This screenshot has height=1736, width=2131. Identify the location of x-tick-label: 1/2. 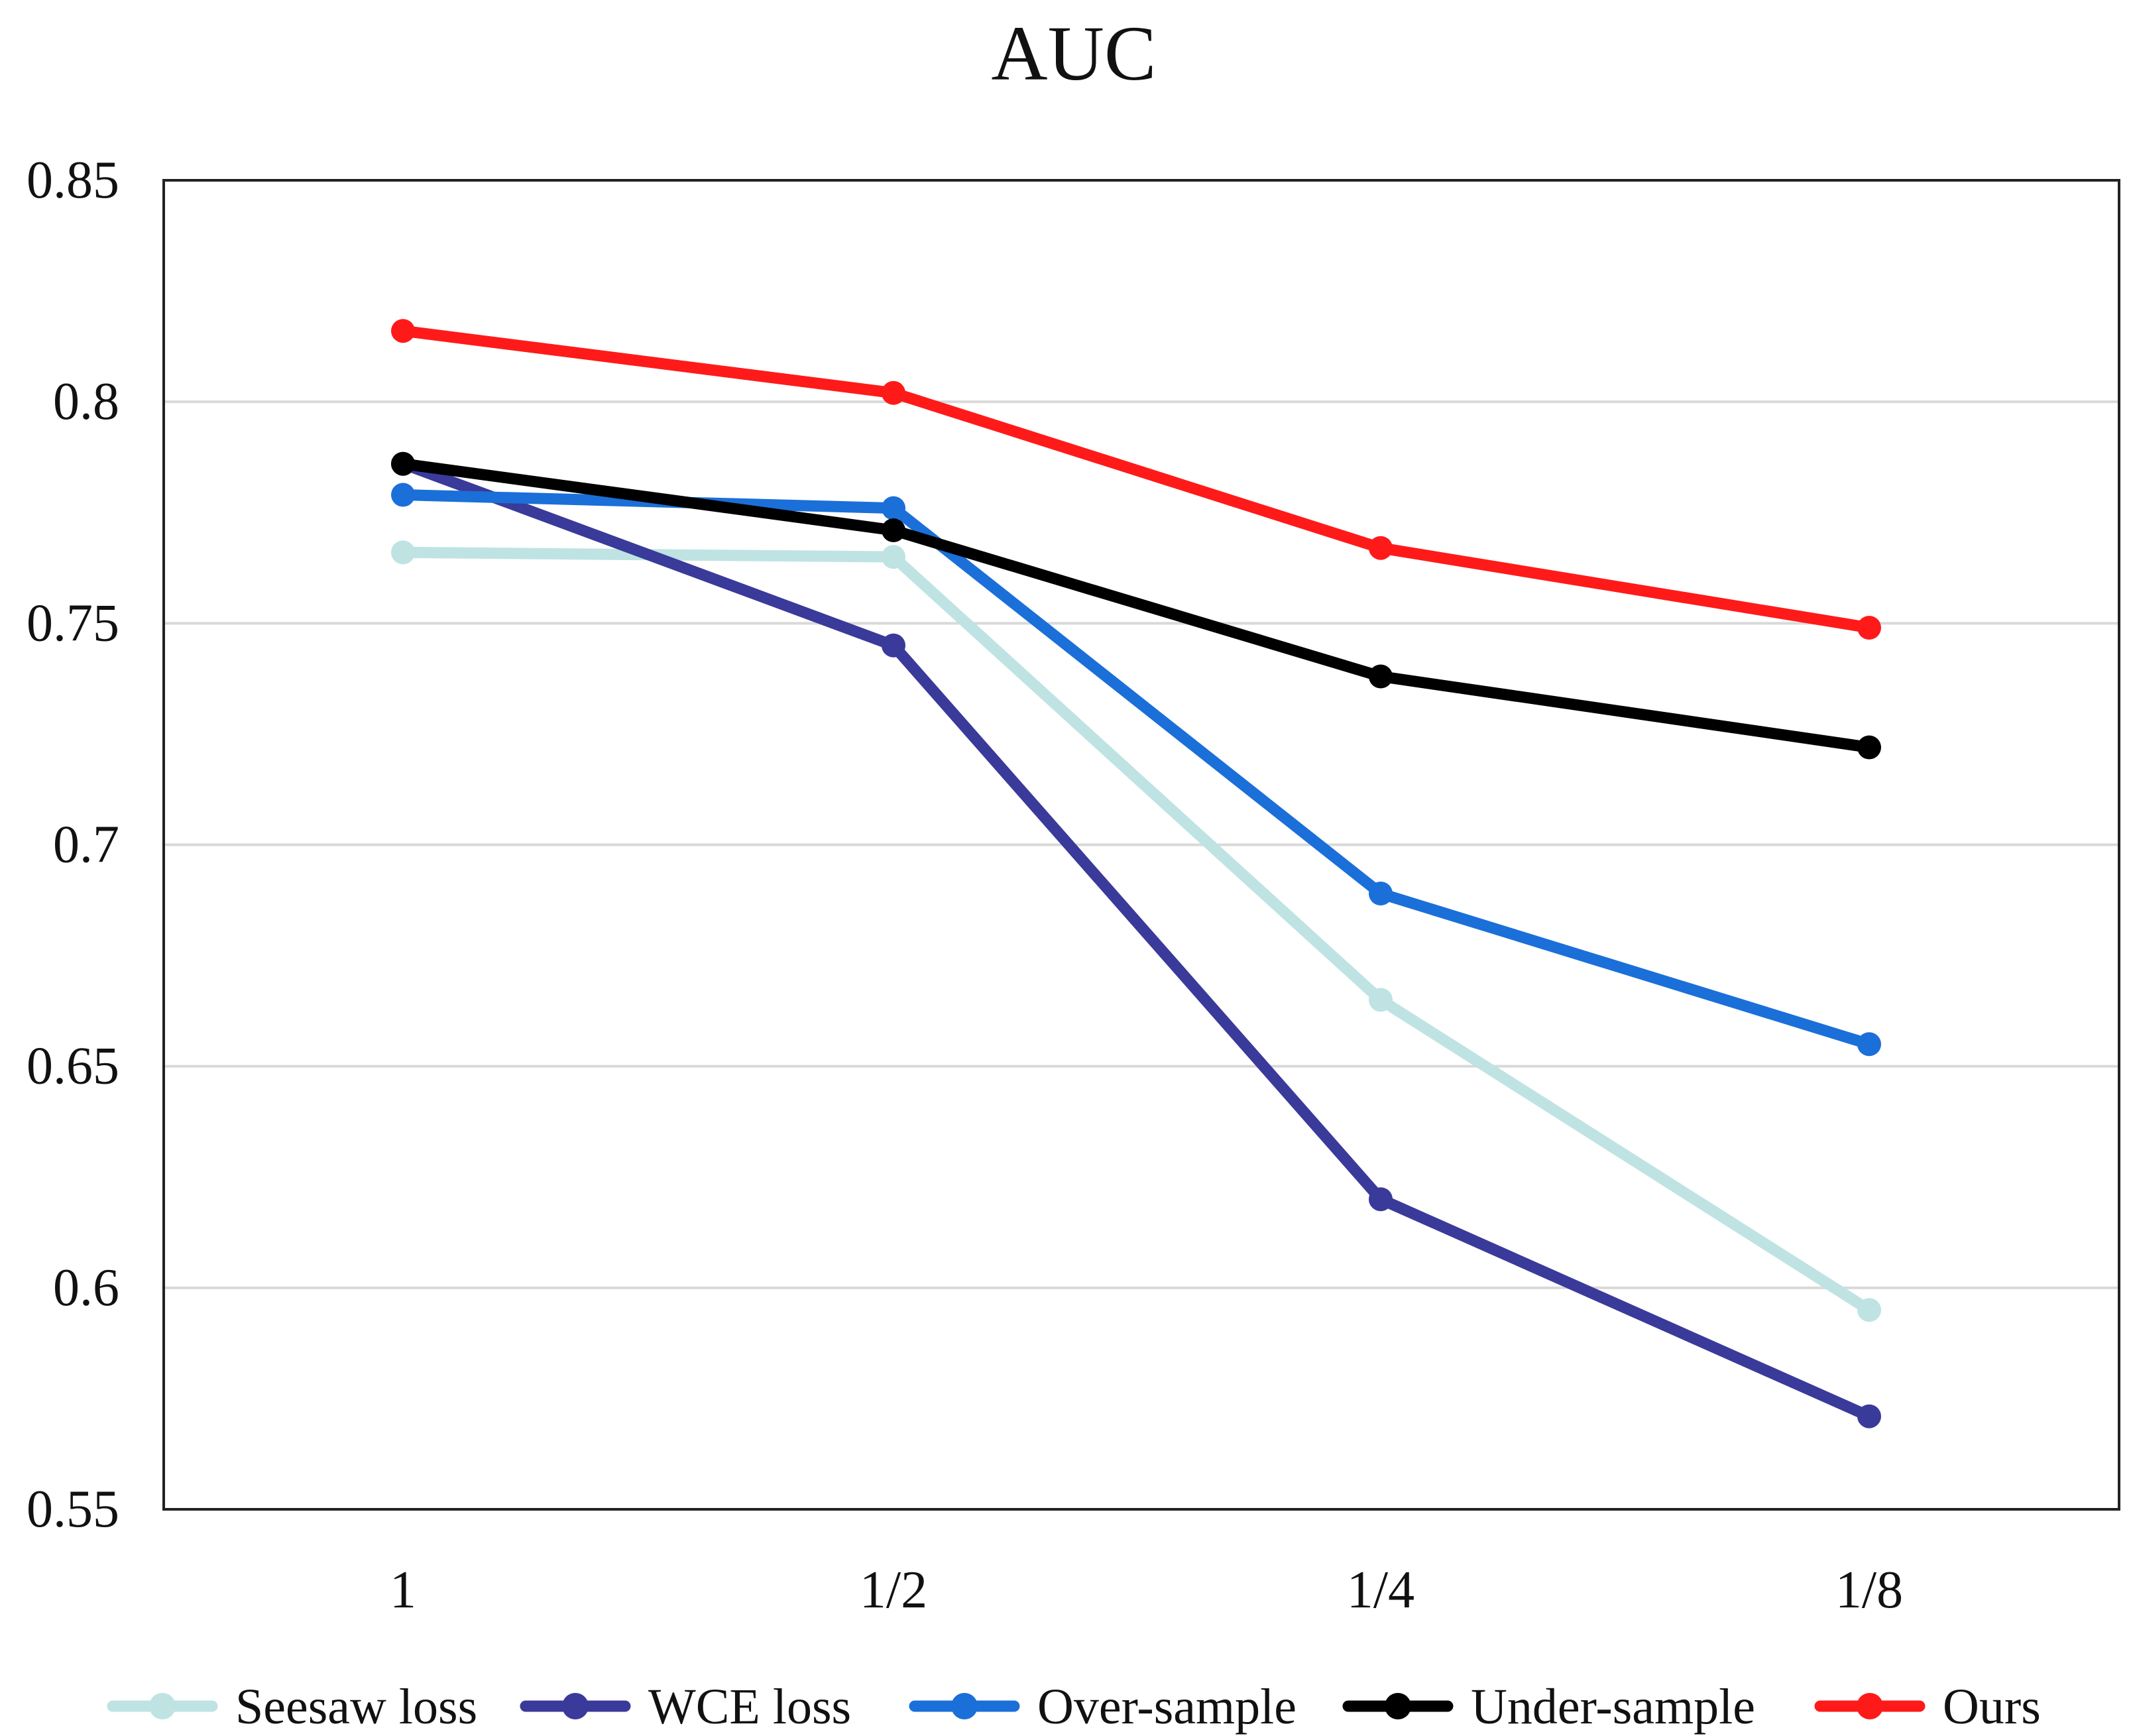
(894, 1590).